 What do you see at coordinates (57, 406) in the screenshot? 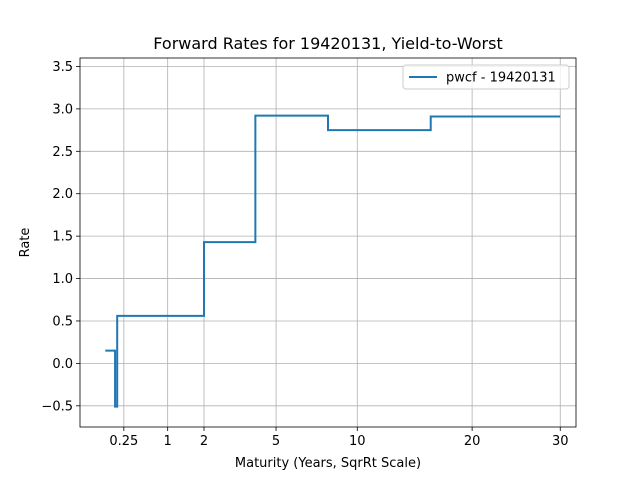
I see `y-tick-label: −0.5` at bounding box center [57, 406].